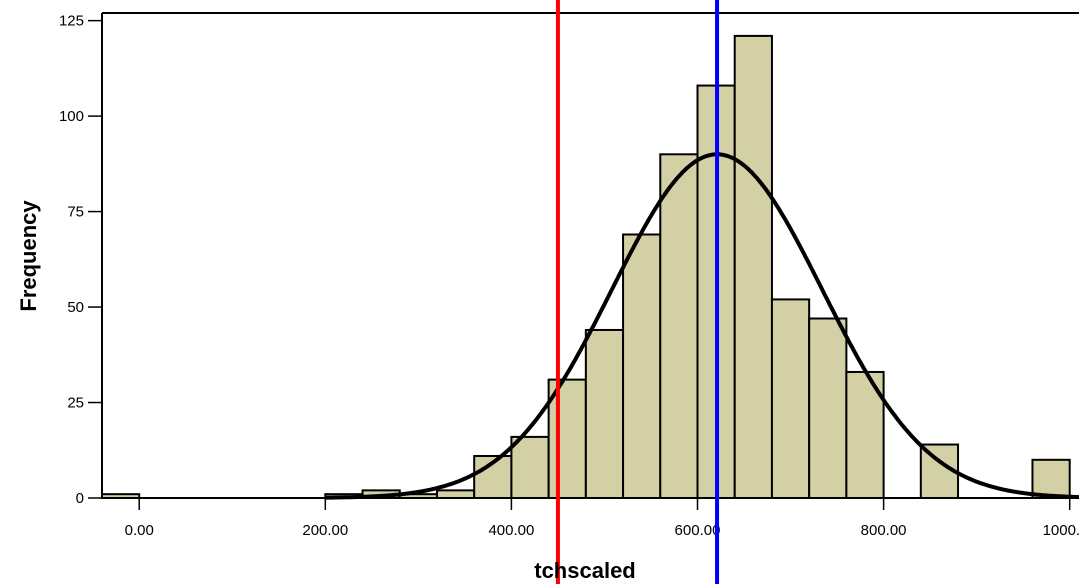 The image size is (1079, 584). I want to click on x-axis-title: tchscaled, so click(585, 570).